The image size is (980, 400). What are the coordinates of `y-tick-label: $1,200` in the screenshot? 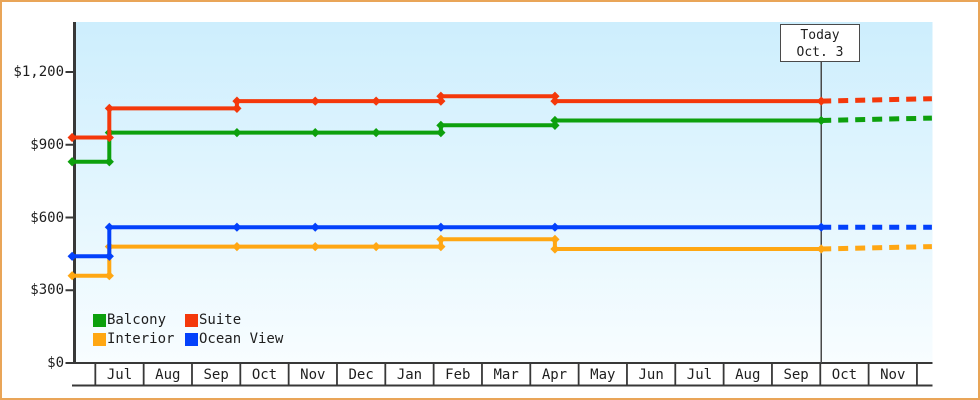 It's located at (38, 72).